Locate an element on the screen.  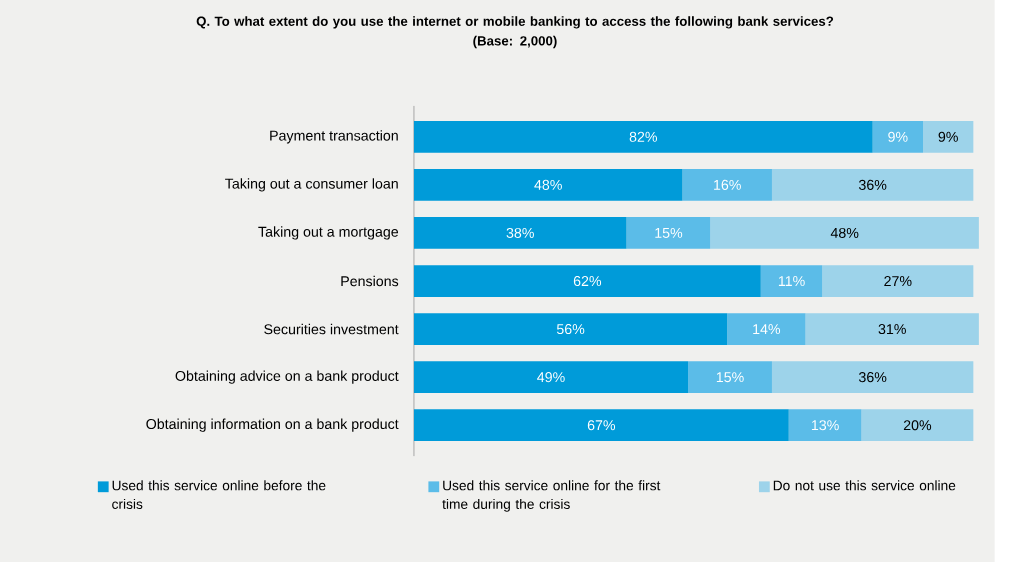
legend-label: Used this service online before the crisis is located at coordinates (219, 494).